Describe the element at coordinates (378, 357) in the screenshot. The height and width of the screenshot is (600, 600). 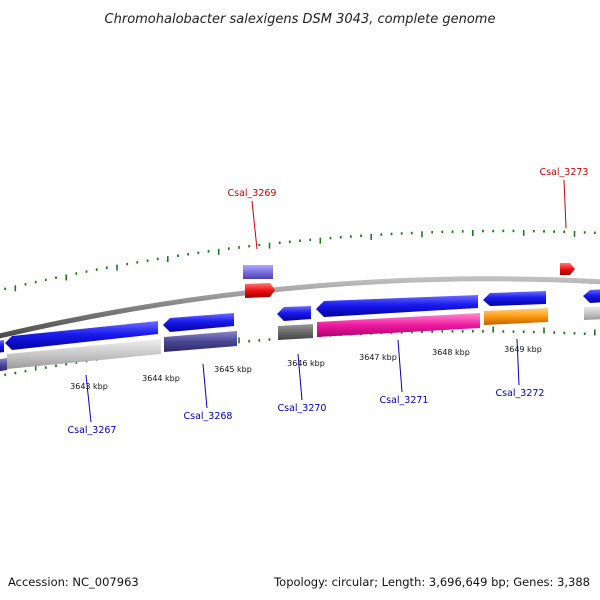
I see `tick-label: 3647 kbp` at that location.